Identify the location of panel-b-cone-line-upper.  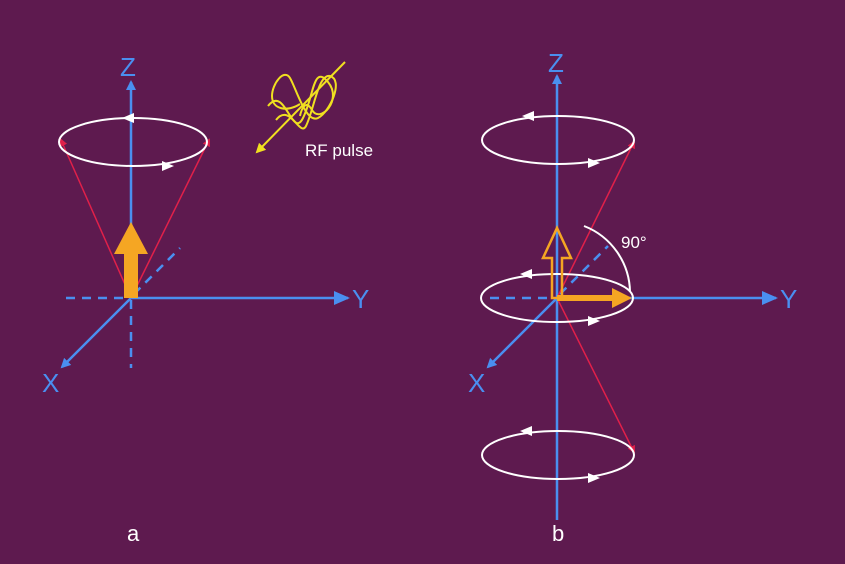
(595, 219).